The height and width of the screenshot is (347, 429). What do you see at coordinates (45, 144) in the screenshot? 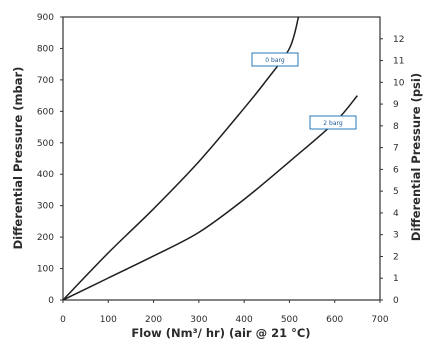
I see `y-tick-label: 500` at bounding box center [45, 144].